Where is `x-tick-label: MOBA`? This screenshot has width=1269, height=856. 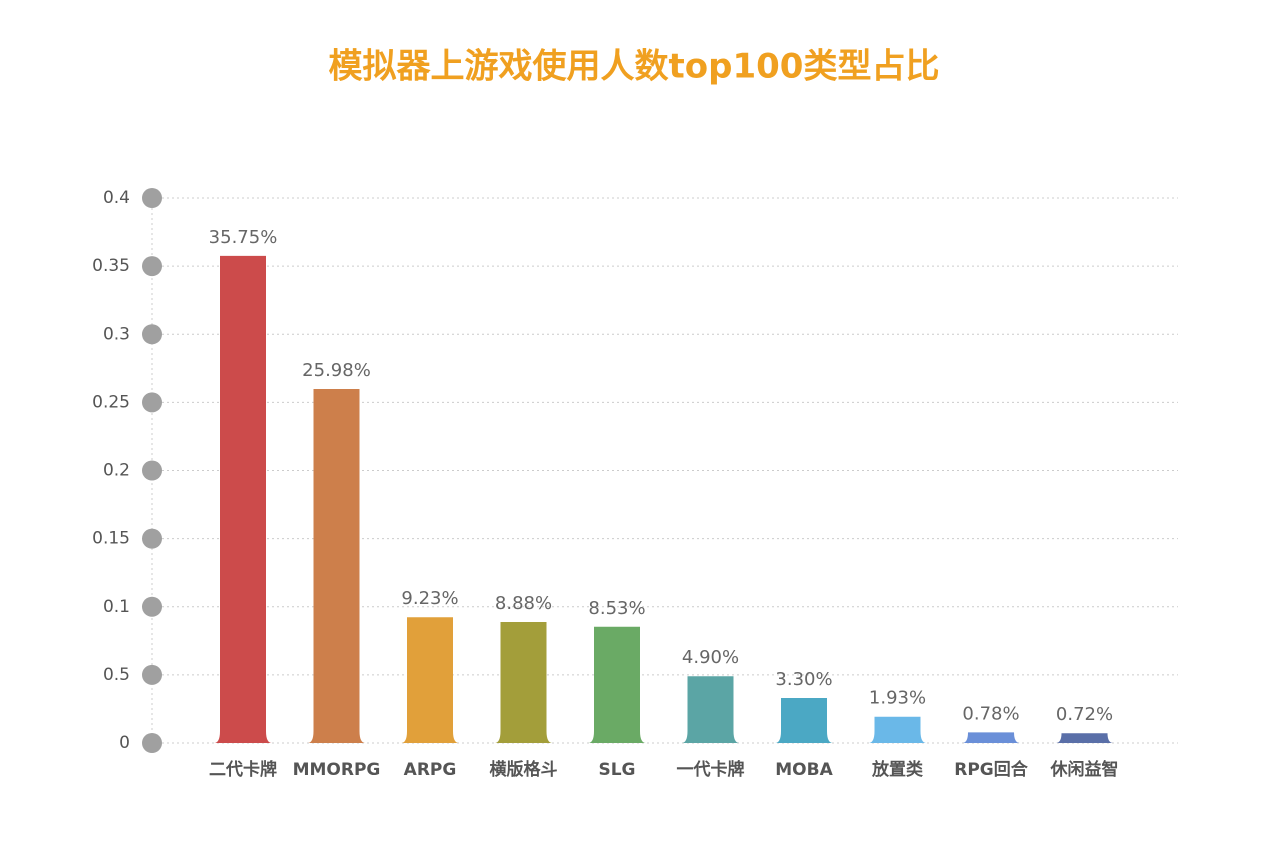 x-tick-label: MOBA is located at coordinates (804, 770).